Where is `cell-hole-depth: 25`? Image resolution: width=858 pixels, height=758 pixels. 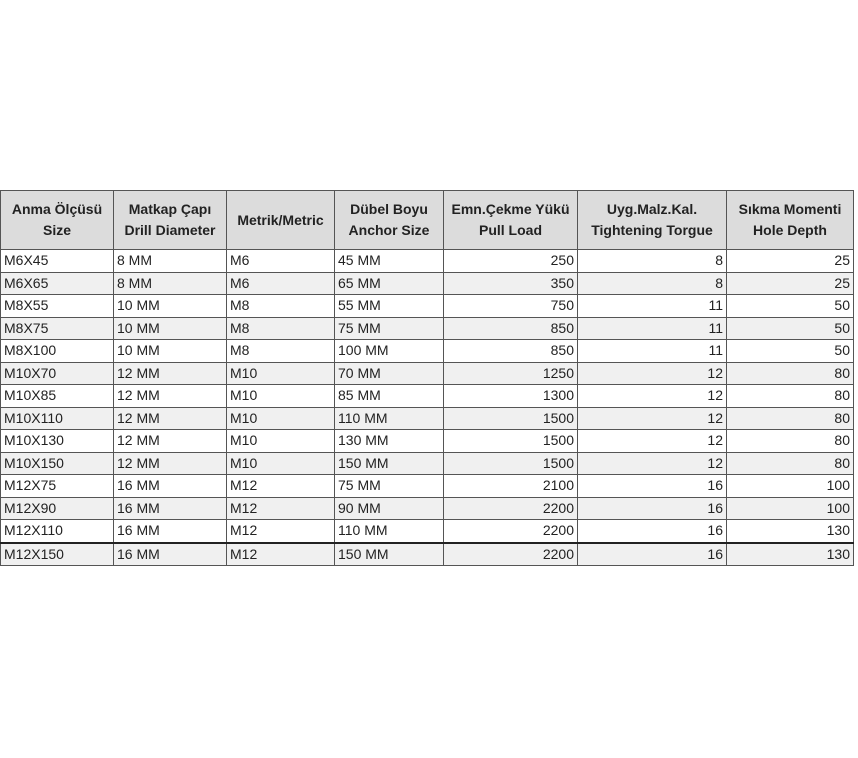
cell-hole-depth: 25 is located at coordinates (790, 283).